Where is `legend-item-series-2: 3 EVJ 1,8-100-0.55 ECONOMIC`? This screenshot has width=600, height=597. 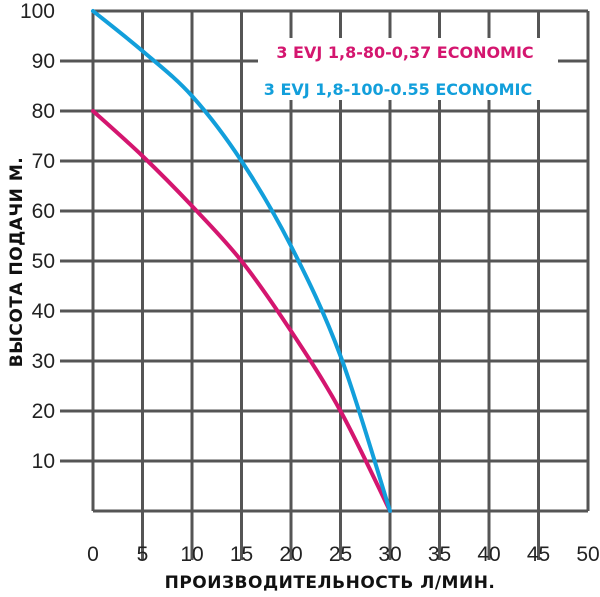 legend-item-series-2: 3 EVJ 1,8-100-0.55 ECONOMIC is located at coordinates (398, 89).